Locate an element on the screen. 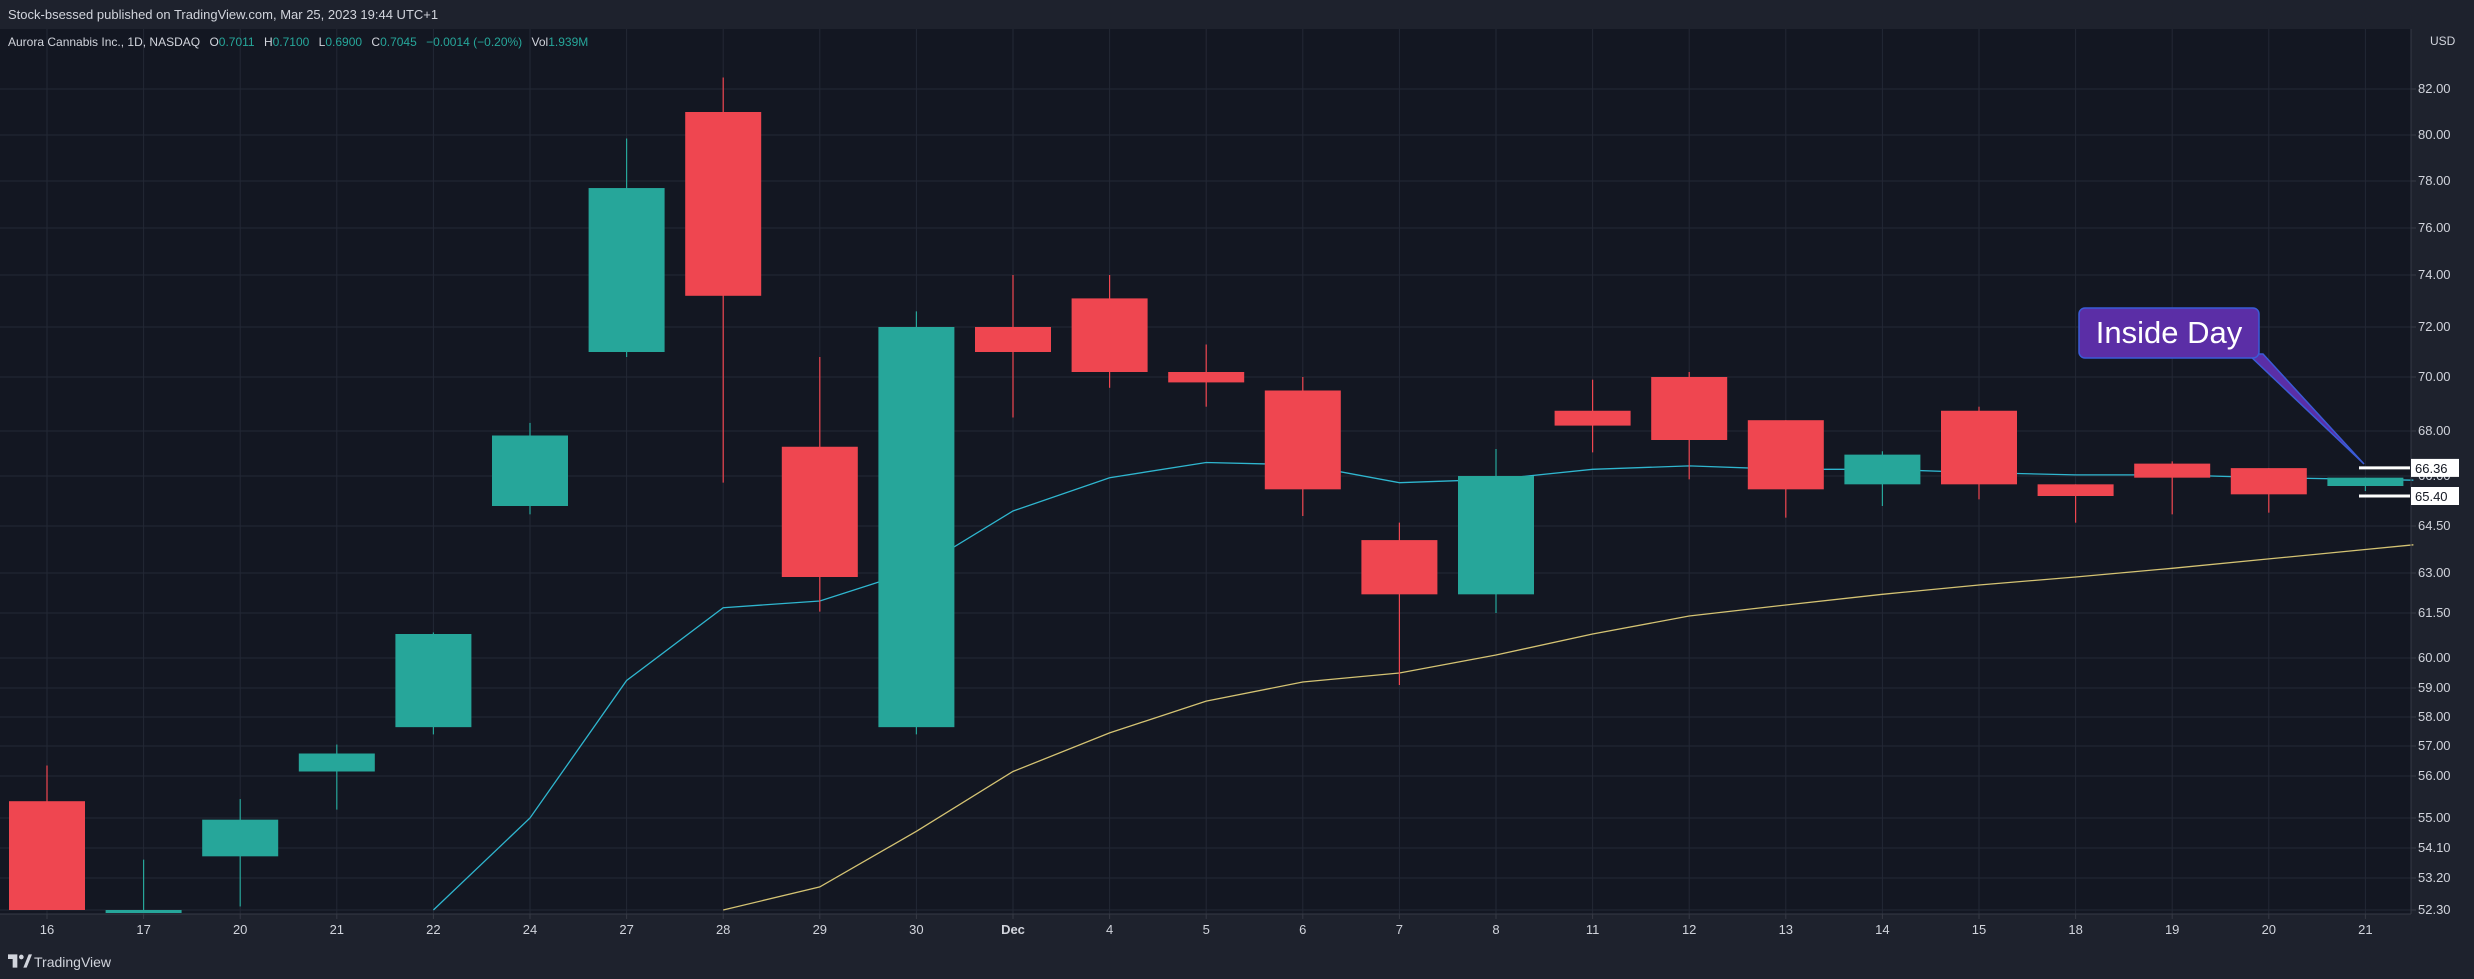 The height and width of the screenshot is (979, 2474). x-tick-label: 13 is located at coordinates (1786, 929).